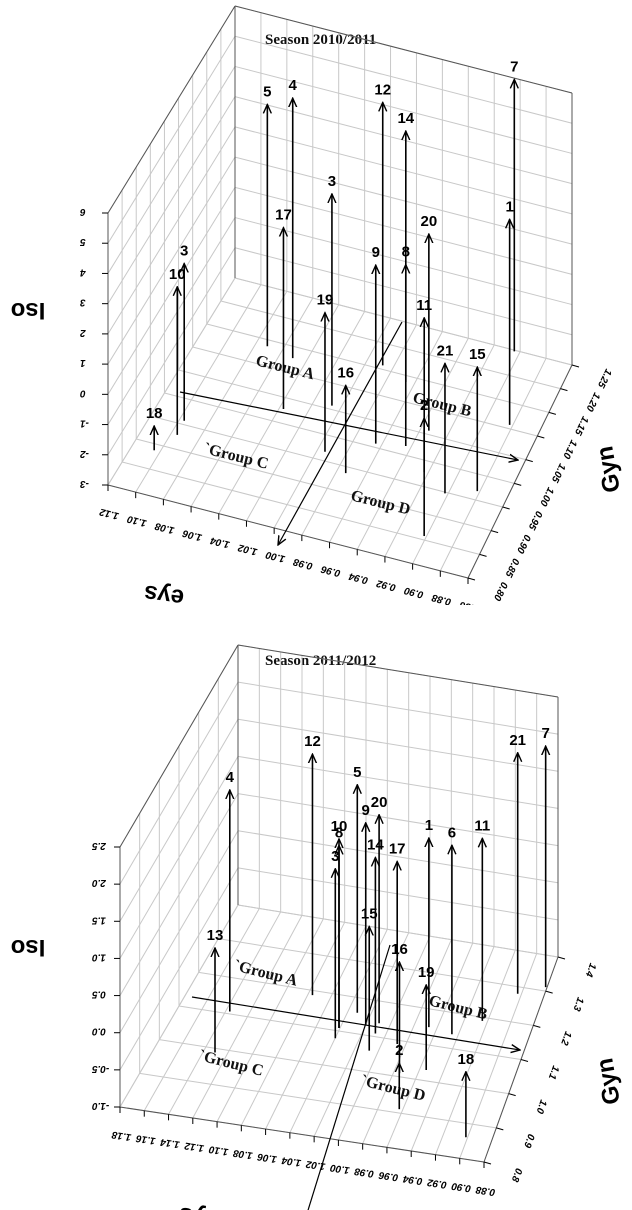 The image size is (632, 1210). Describe the element at coordinates (514, 66) in the screenshot. I see `data-point-label: 7` at that location.